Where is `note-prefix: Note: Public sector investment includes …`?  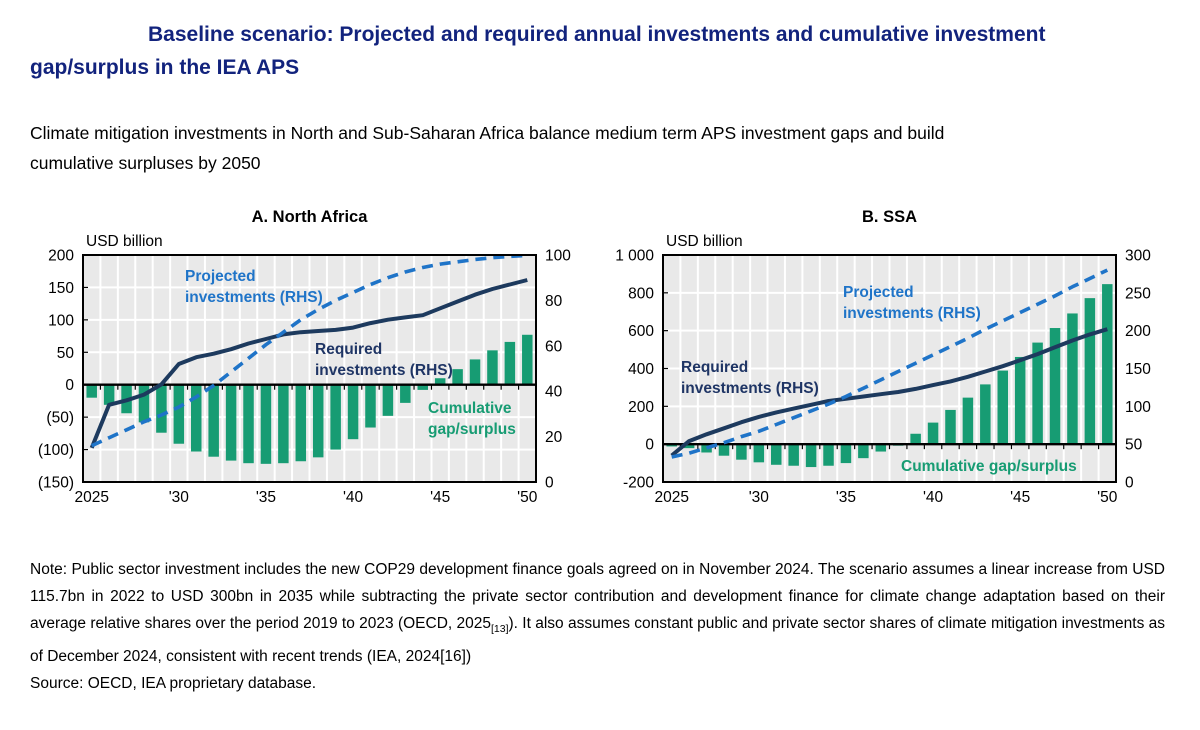 note-prefix: Note: Public sector investment includes … is located at coordinates (597, 596).